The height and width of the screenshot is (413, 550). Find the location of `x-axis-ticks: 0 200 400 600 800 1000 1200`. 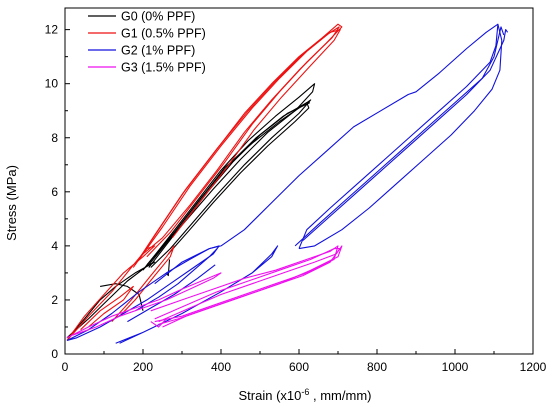

x-axis-ticks: 0 200 400 600 800 1000 1200 is located at coordinates (304, 361).